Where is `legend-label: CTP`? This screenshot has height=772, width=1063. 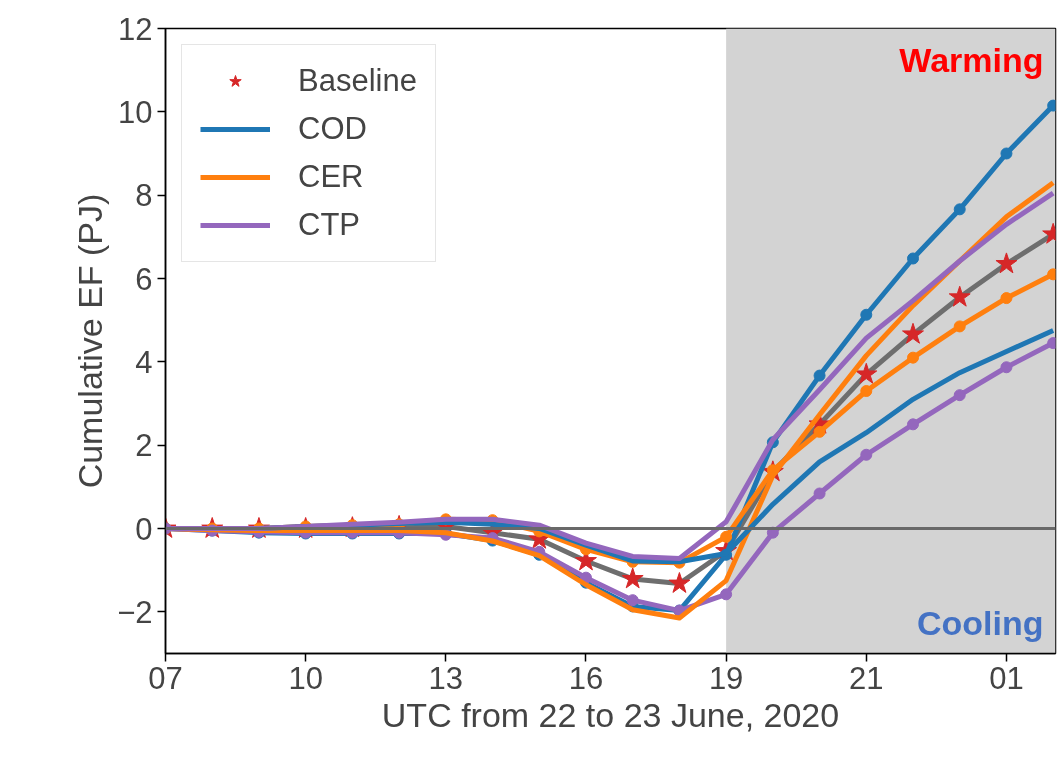 legend-label: CTP is located at coordinates (329, 225).